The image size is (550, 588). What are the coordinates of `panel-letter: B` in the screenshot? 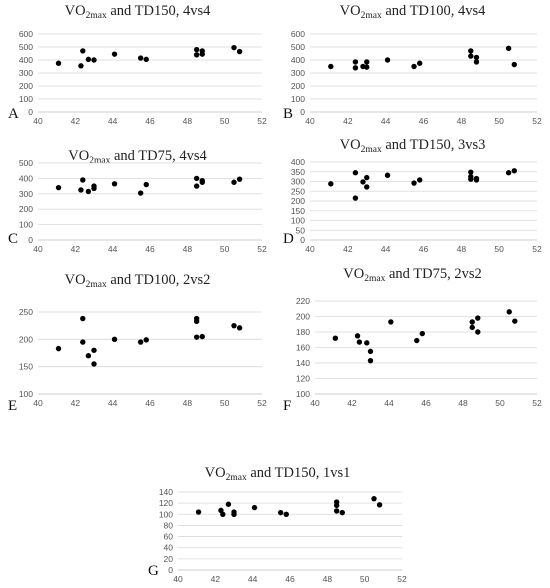 It's located at (288, 114).